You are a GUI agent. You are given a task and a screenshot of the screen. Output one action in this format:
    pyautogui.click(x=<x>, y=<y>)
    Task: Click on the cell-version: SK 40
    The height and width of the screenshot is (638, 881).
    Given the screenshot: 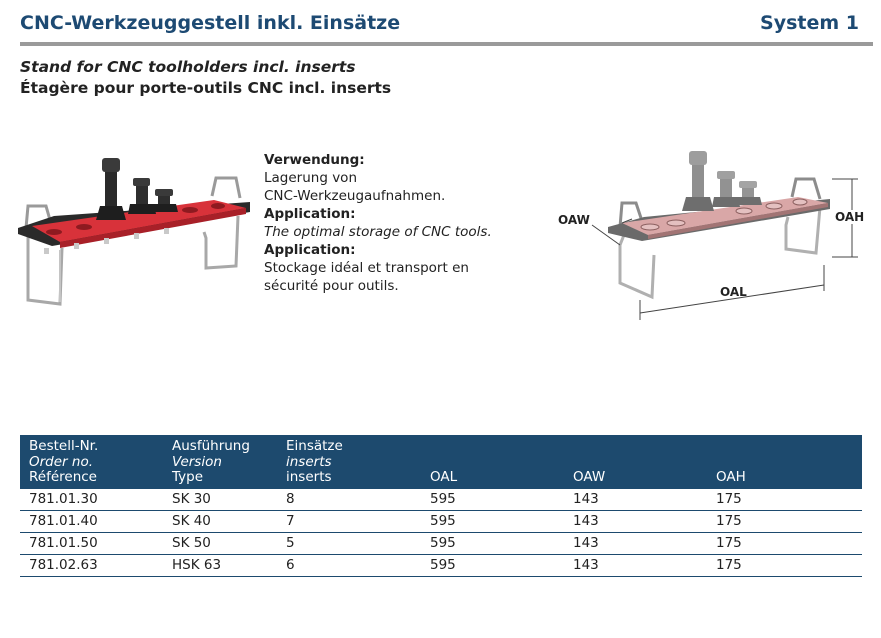 What is the action you would take?
    pyautogui.click(x=220, y=521)
    